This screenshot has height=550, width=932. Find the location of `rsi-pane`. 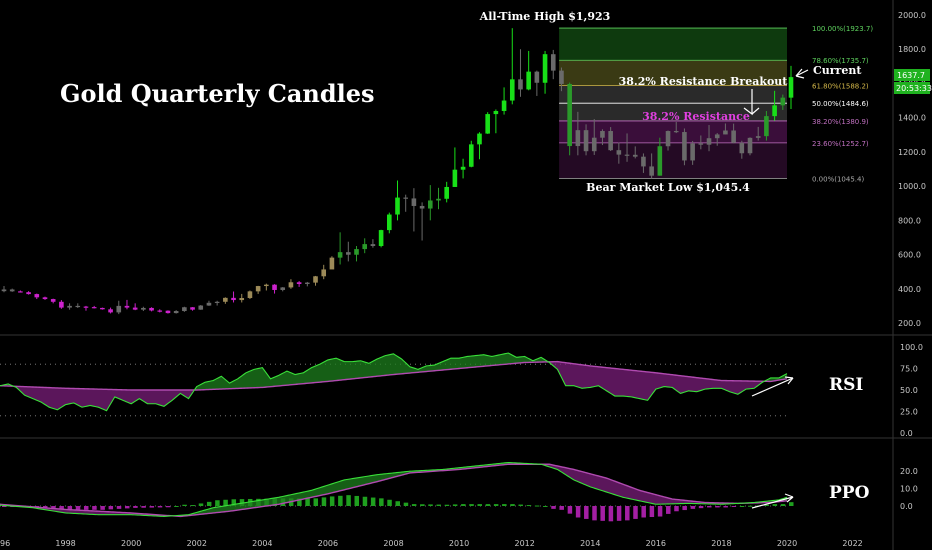

rsi-pane is located at coordinates (394, 384).